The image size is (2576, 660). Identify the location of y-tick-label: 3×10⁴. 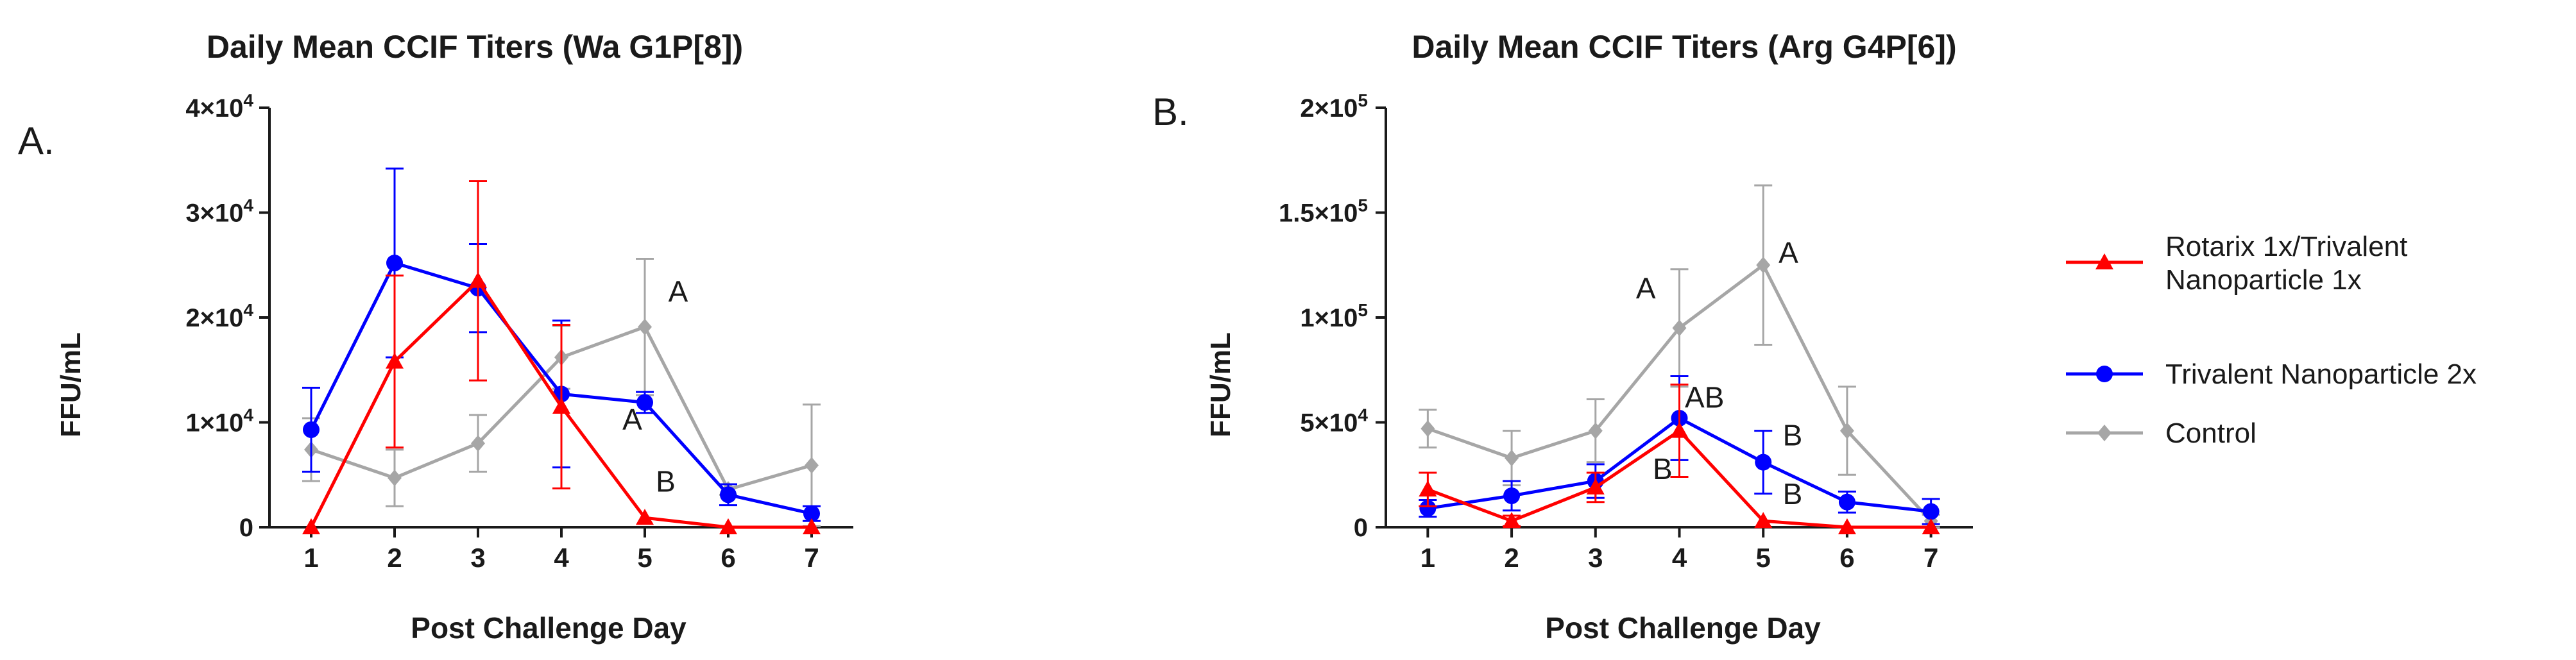
(219, 212).